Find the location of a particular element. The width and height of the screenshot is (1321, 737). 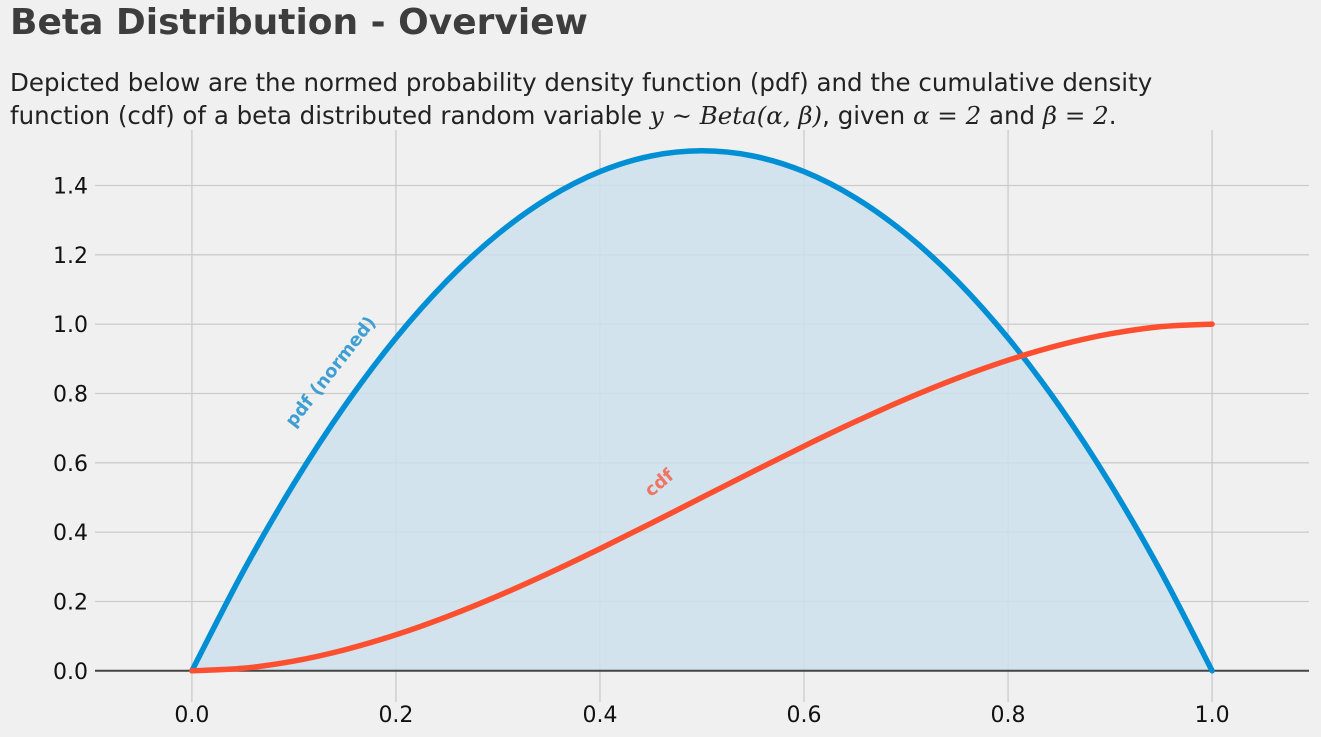

subtitle-line2b: , given is located at coordinates (867, 115).